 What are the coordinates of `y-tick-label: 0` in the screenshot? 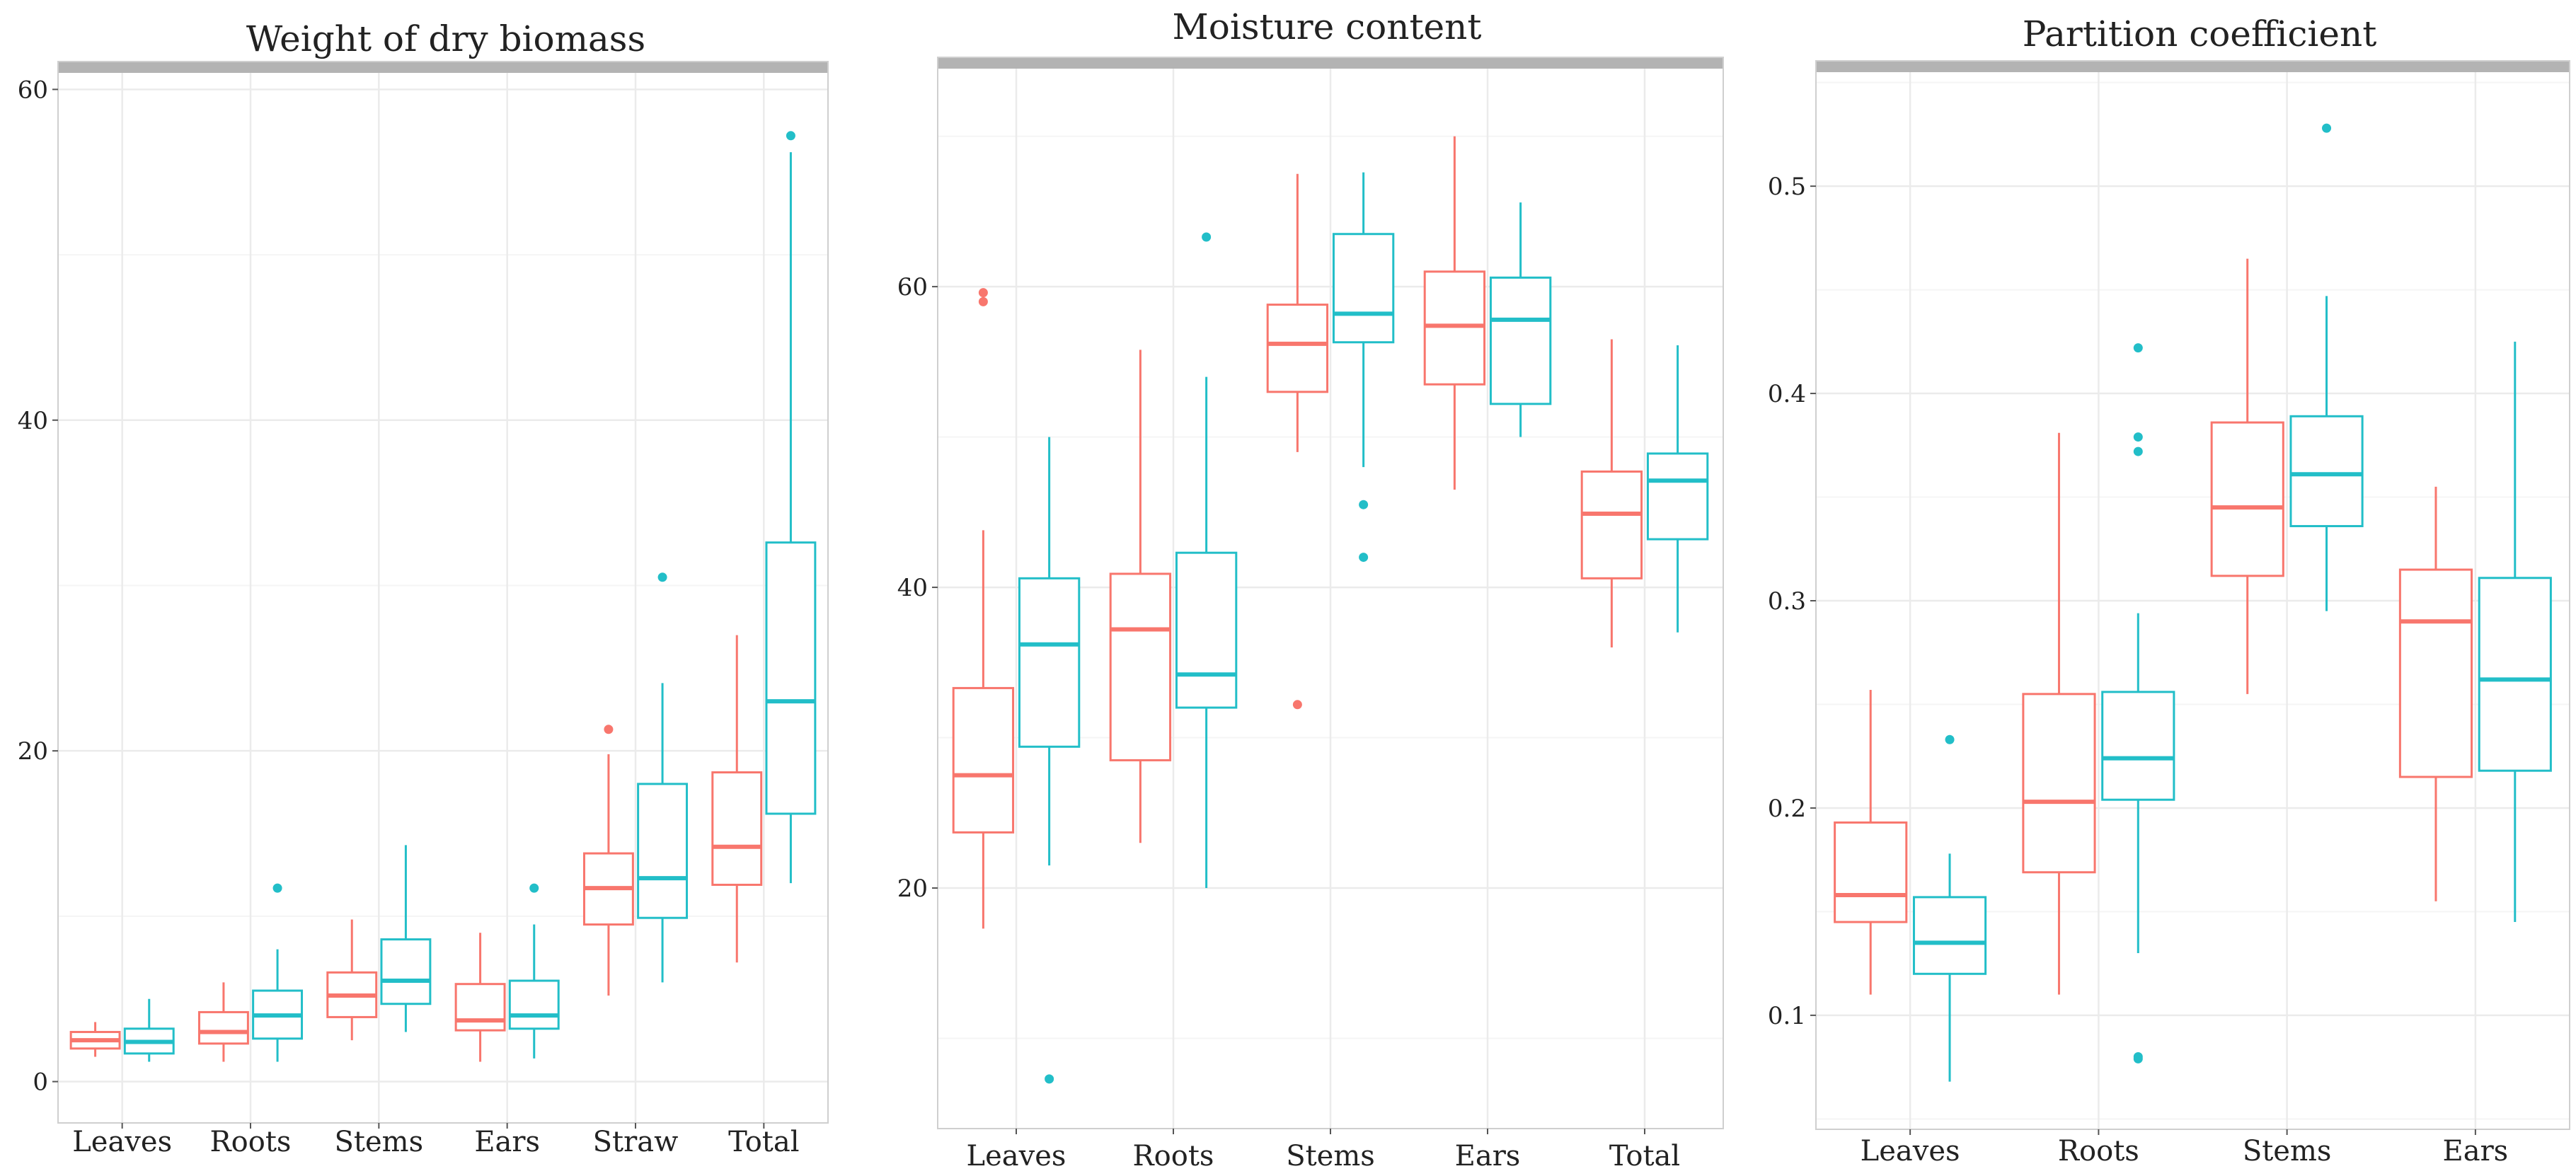 It's located at (40, 1082).